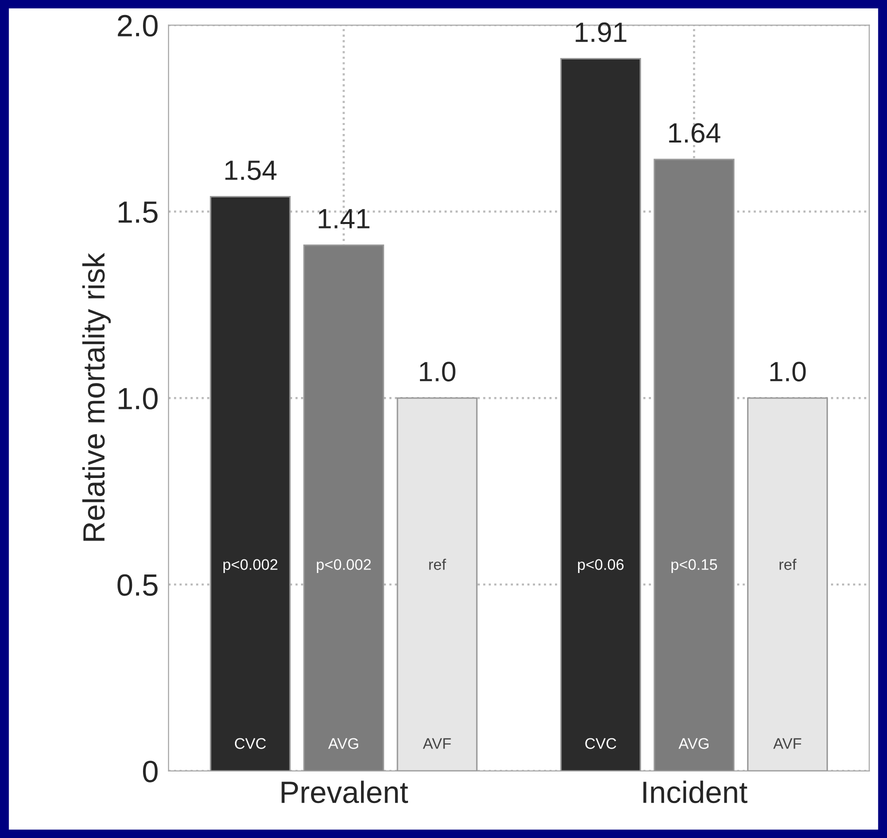 Image resolution: width=887 pixels, height=838 pixels. I want to click on y-tick-label: 1.0, so click(138, 399).